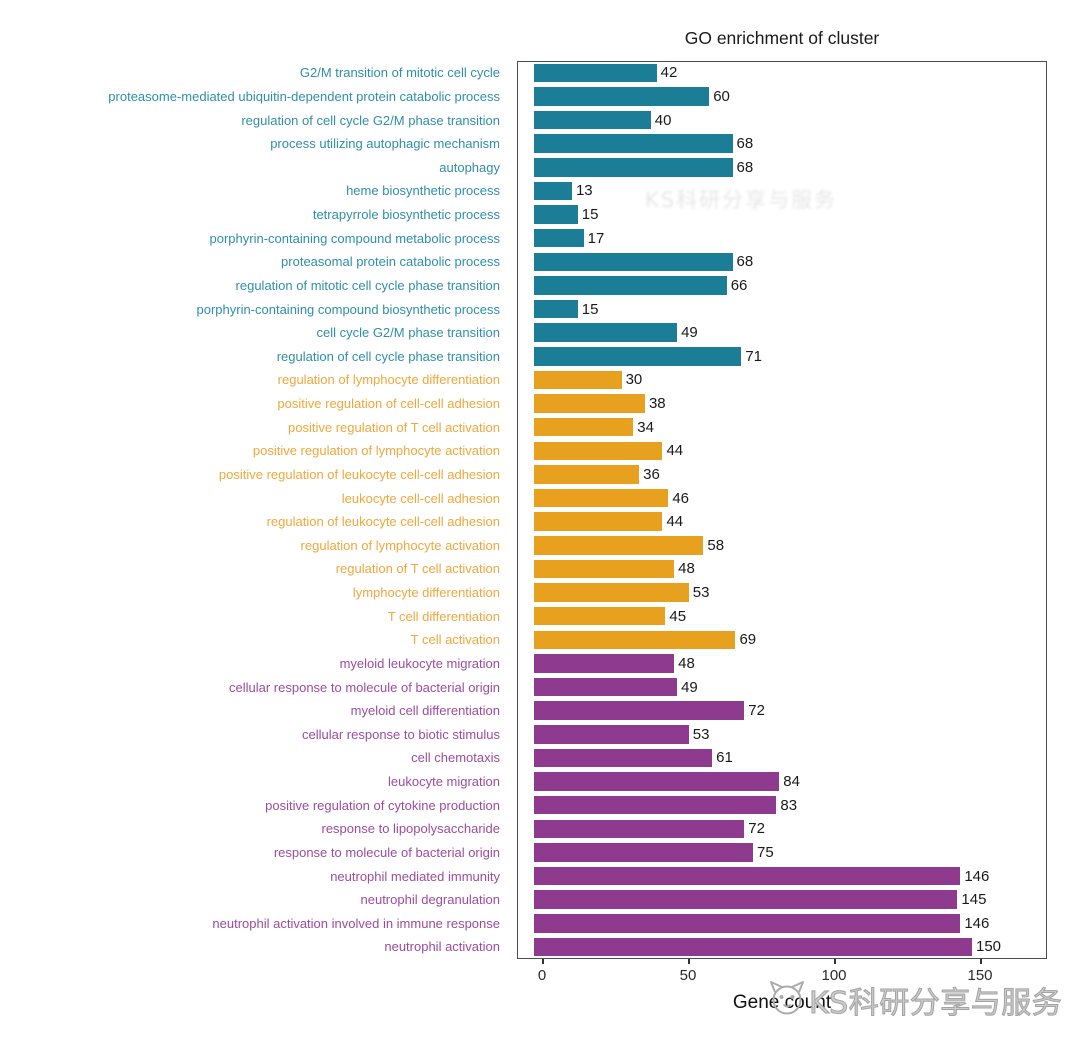 This screenshot has height=1049, width=1080. I want to click on chart-row: regulation of T cell activation 48, so click(523, 569).